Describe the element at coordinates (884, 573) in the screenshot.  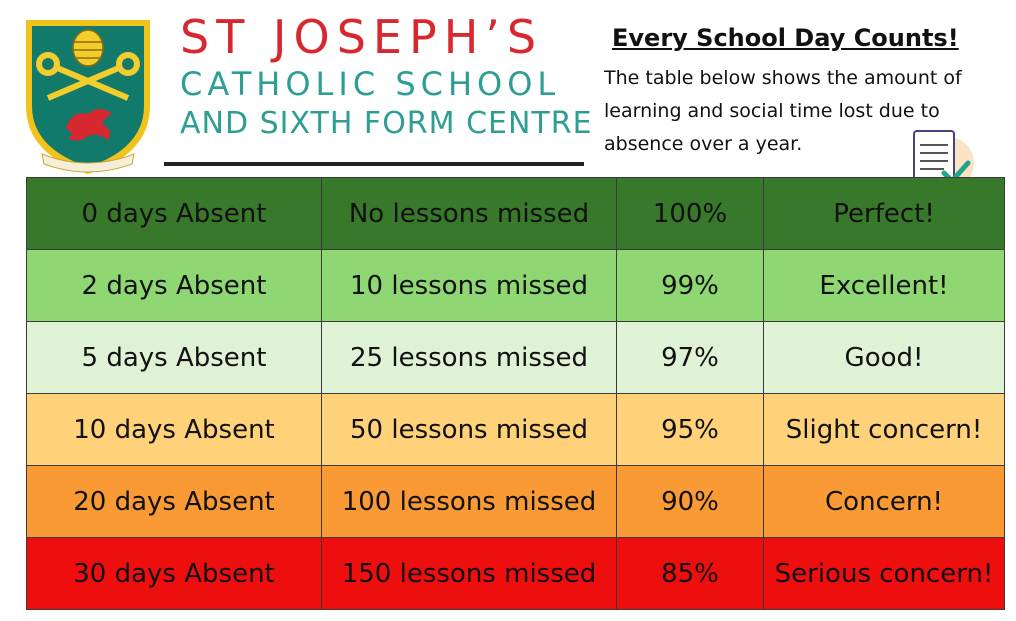
I see `rating-cell: Serious concern!` at that location.